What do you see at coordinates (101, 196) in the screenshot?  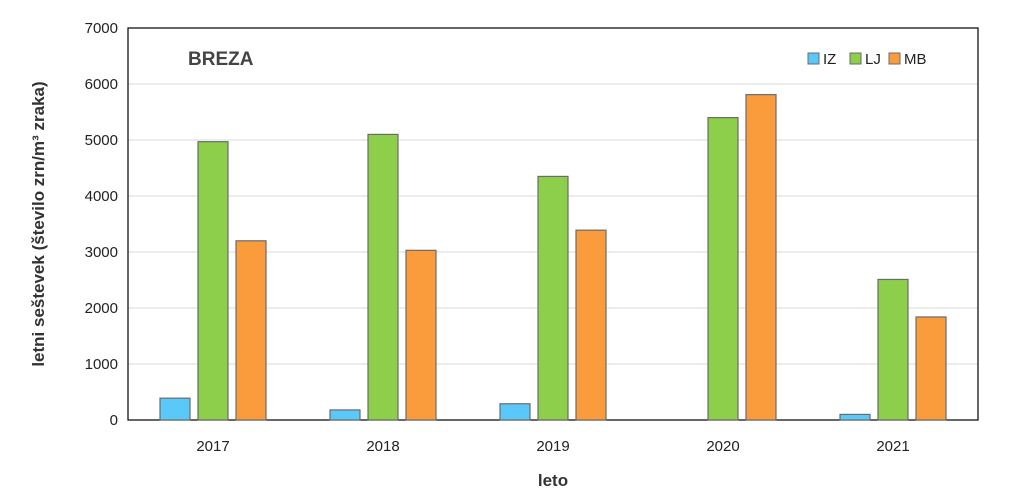 I see `y-tick-label: 4000` at bounding box center [101, 196].